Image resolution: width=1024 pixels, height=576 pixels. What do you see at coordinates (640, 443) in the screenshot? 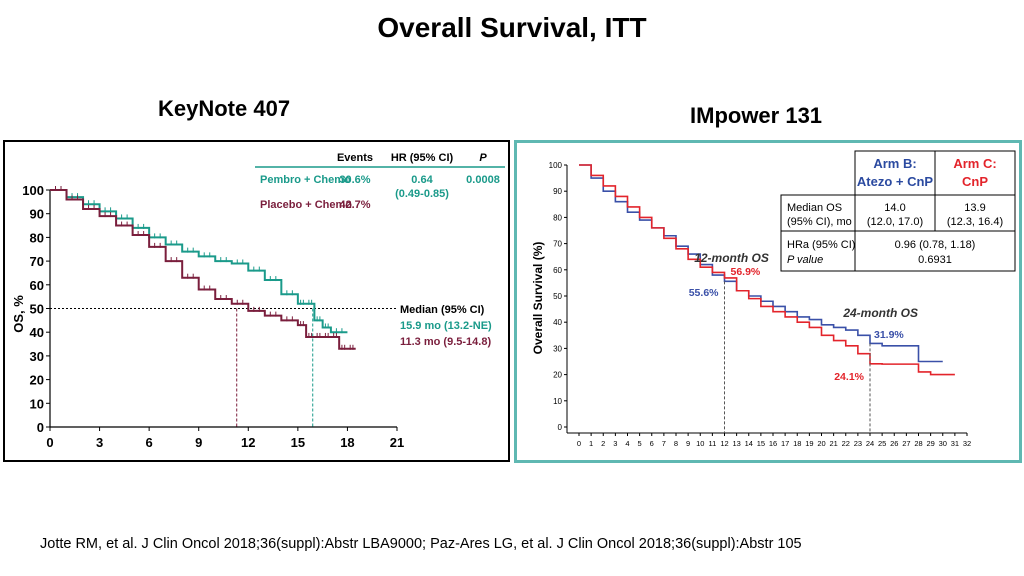
I see `km2-x-tick-label: 5` at bounding box center [640, 443].